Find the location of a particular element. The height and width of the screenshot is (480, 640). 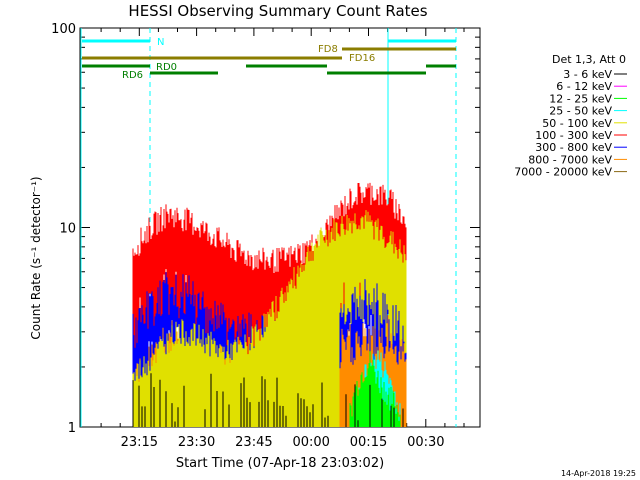

legend-entry-label: 800 - 7000 keV is located at coordinates (570, 159).